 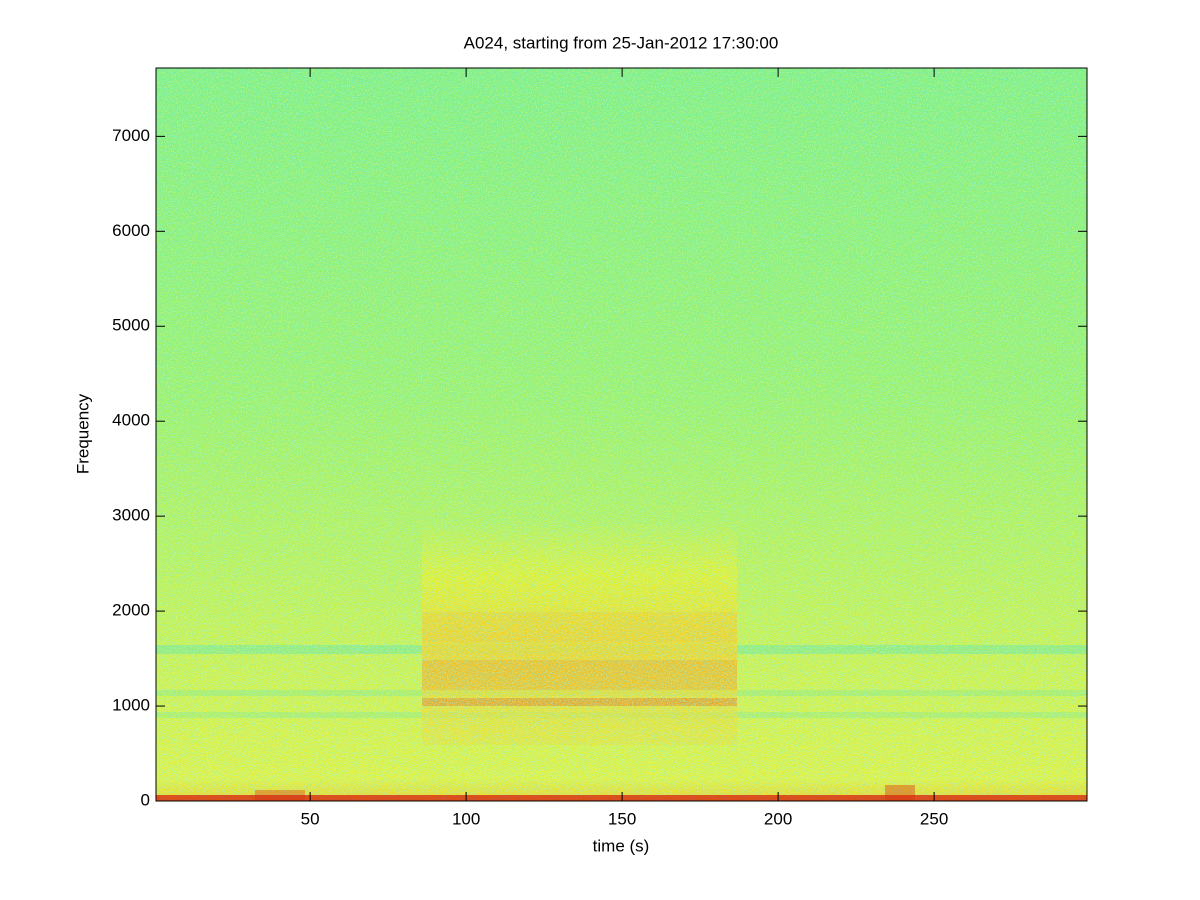 I want to click on y-tick-label: 7000, so click(x=131, y=135).